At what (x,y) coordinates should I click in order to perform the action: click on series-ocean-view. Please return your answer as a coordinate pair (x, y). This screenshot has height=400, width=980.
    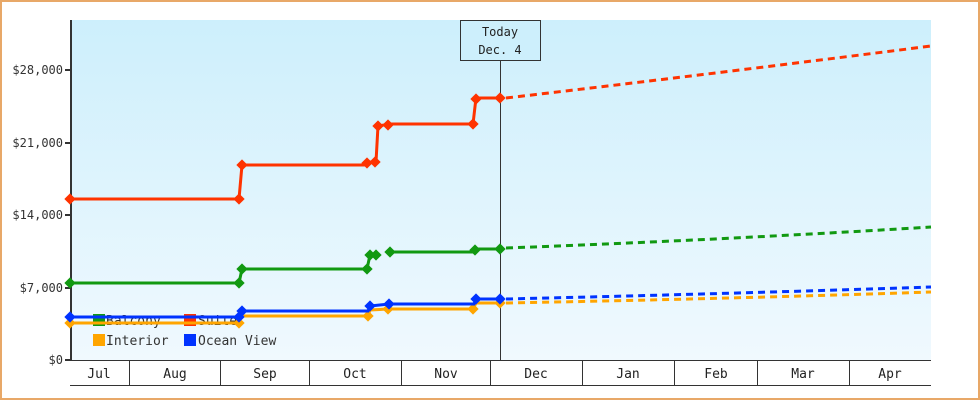
    Looking at the image, I should click on (285, 308).